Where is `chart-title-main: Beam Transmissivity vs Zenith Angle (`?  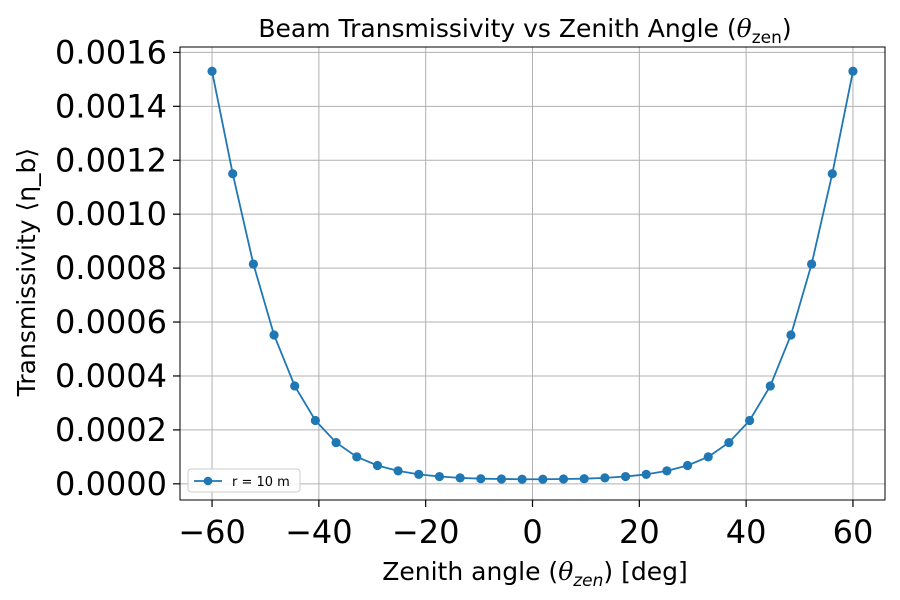
chart-title-main: Beam Transmissivity vs Zenith Angle ( is located at coordinates (497, 28).